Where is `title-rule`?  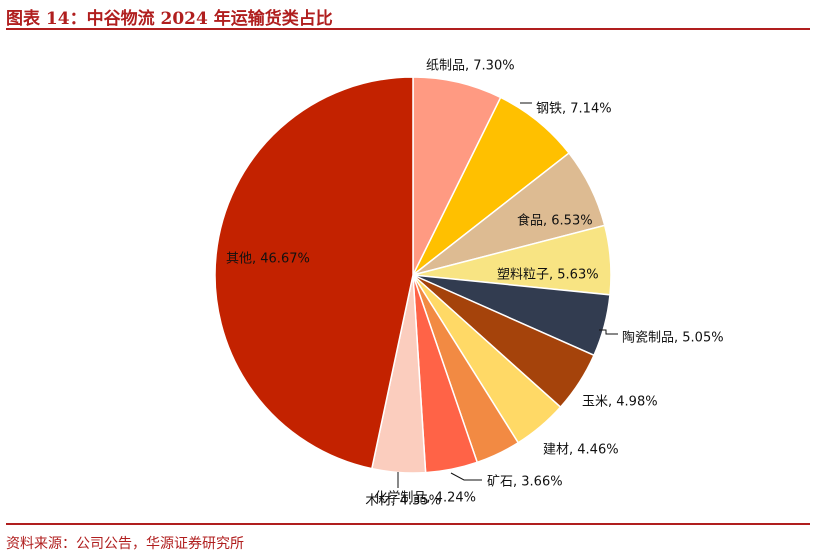 title-rule is located at coordinates (408, 29).